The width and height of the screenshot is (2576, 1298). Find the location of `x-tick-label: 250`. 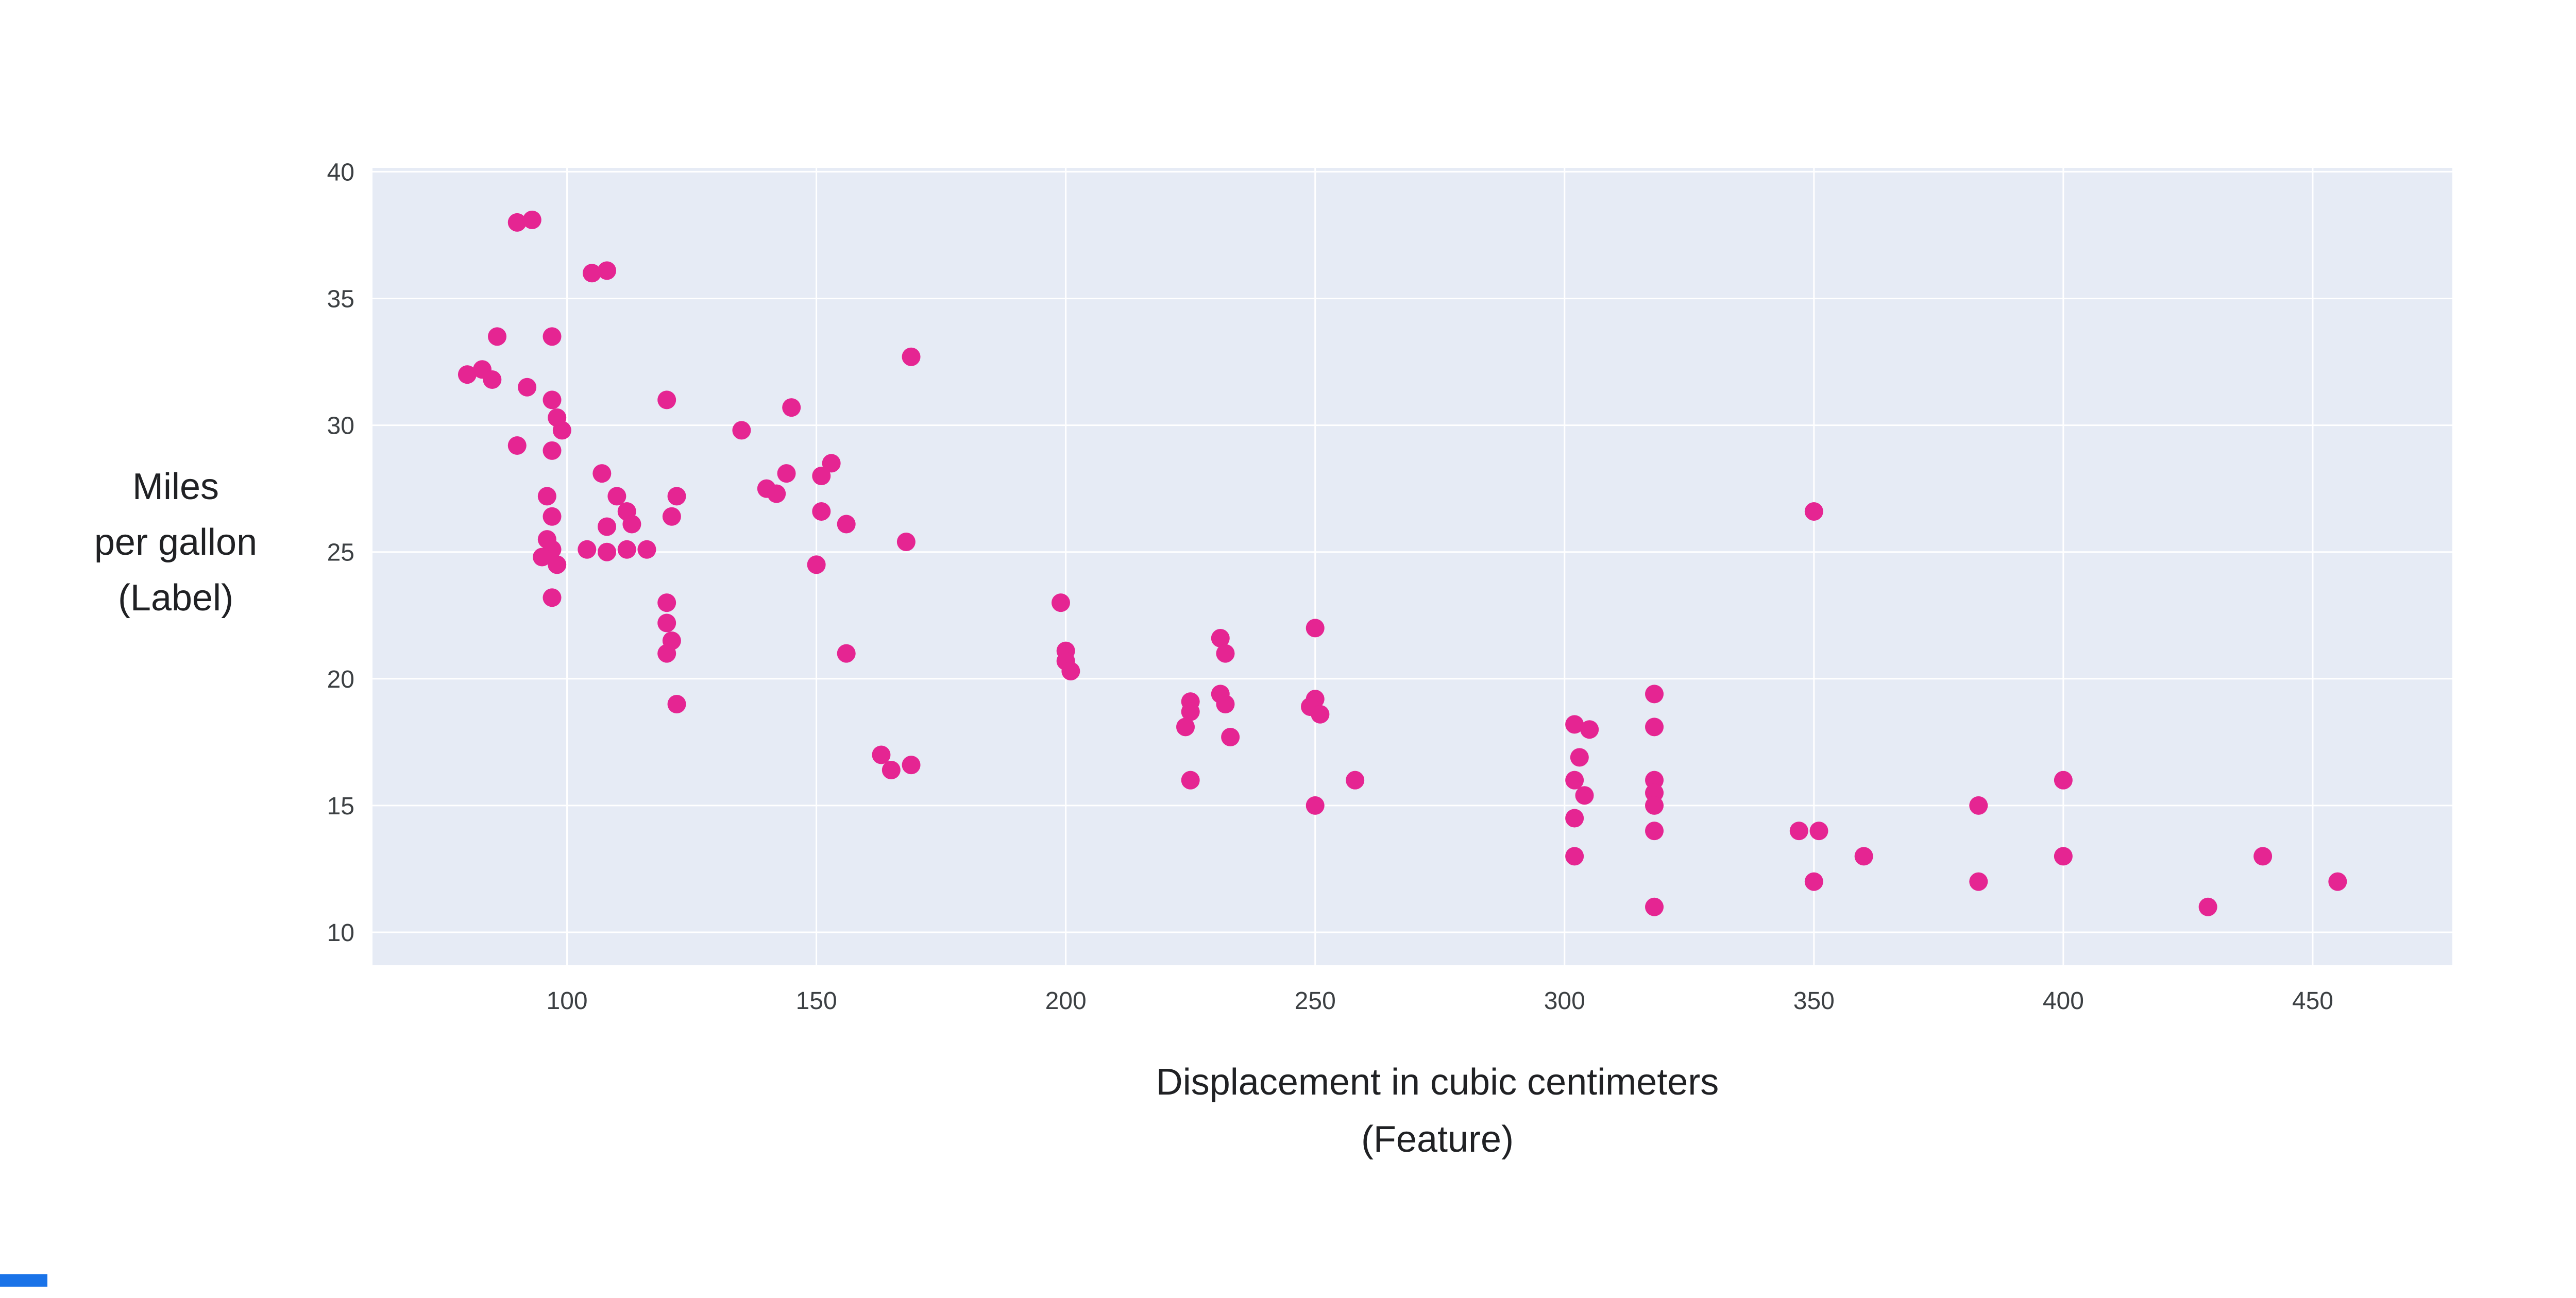

x-tick-label: 250 is located at coordinates (1315, 1001).